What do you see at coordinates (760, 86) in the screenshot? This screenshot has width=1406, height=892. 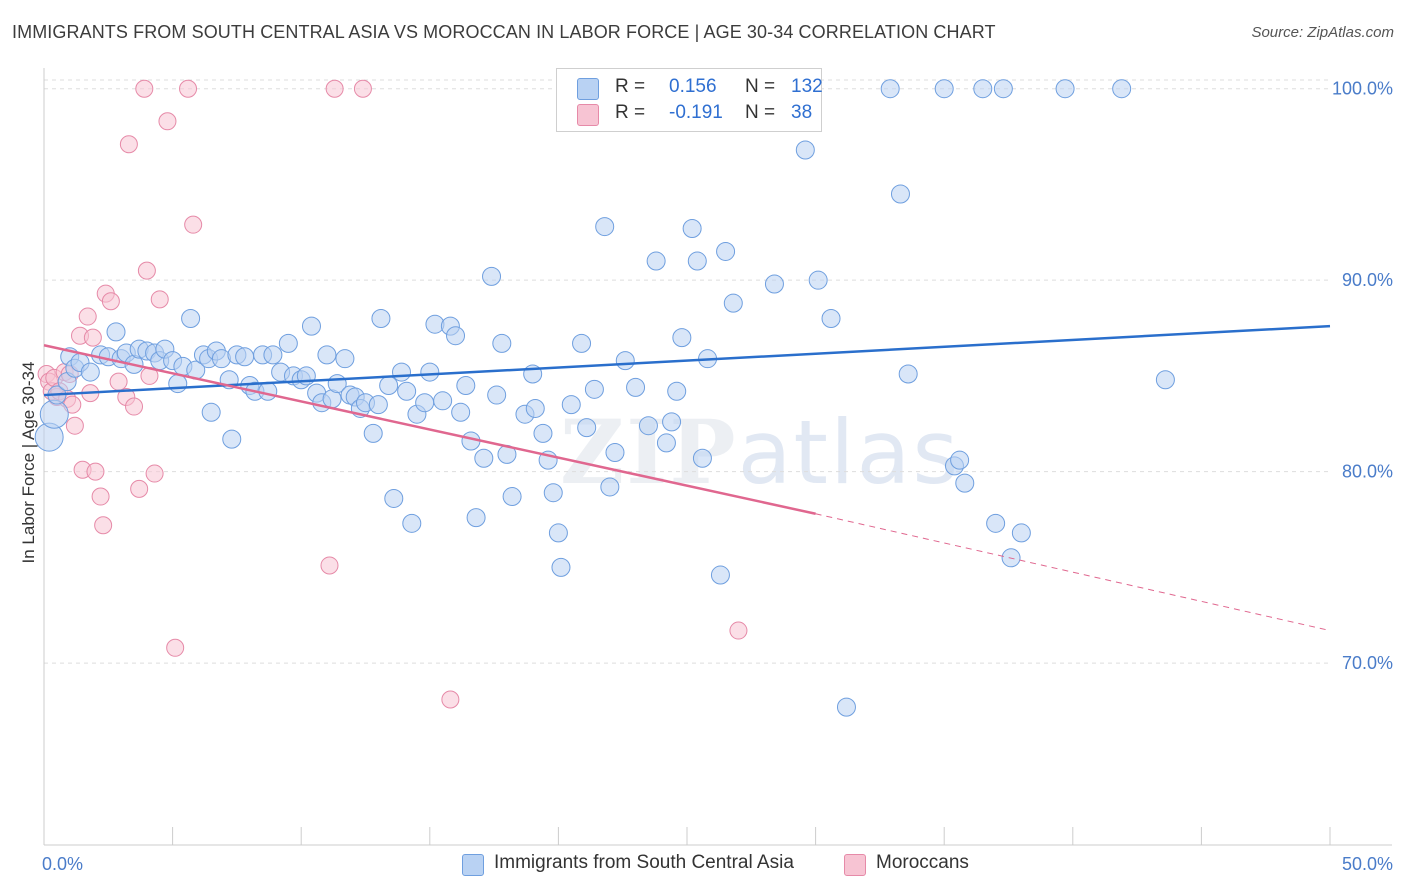 I see `legend-n-label: N =` at bounding box center [760, 86].